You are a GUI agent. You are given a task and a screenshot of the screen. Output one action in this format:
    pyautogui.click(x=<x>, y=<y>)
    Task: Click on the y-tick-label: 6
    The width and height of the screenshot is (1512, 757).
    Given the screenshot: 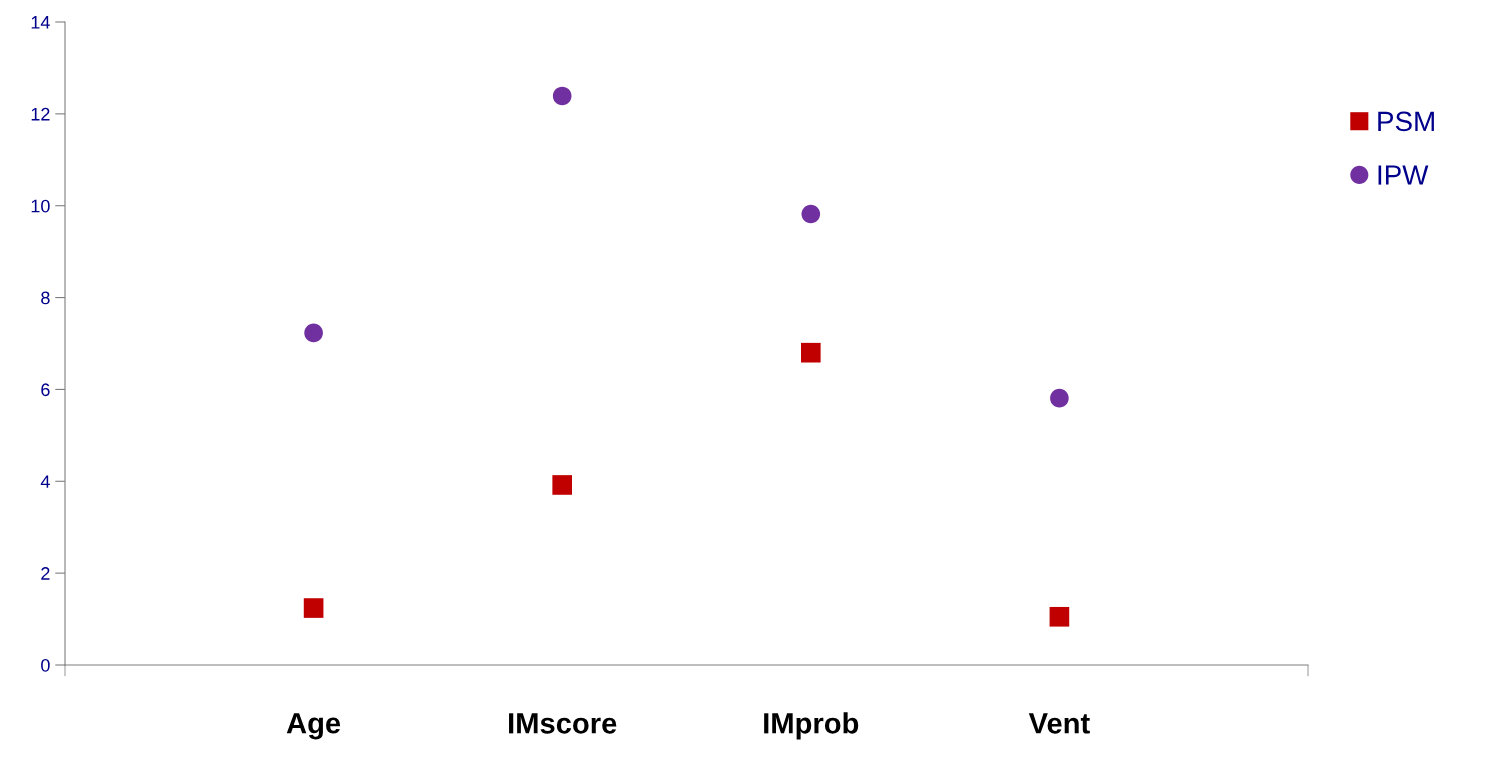 What is the action you would take?
    pyautogui.click(x=45, y=390)
    